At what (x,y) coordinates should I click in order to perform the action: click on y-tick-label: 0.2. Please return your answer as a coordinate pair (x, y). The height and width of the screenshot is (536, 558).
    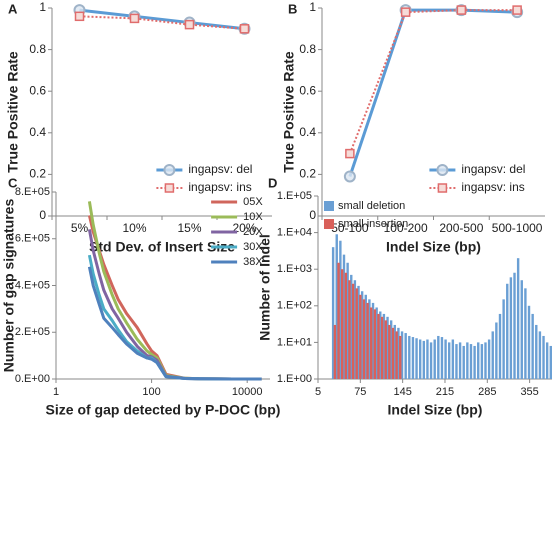
    Looking at the image, I should click on (37, 174).